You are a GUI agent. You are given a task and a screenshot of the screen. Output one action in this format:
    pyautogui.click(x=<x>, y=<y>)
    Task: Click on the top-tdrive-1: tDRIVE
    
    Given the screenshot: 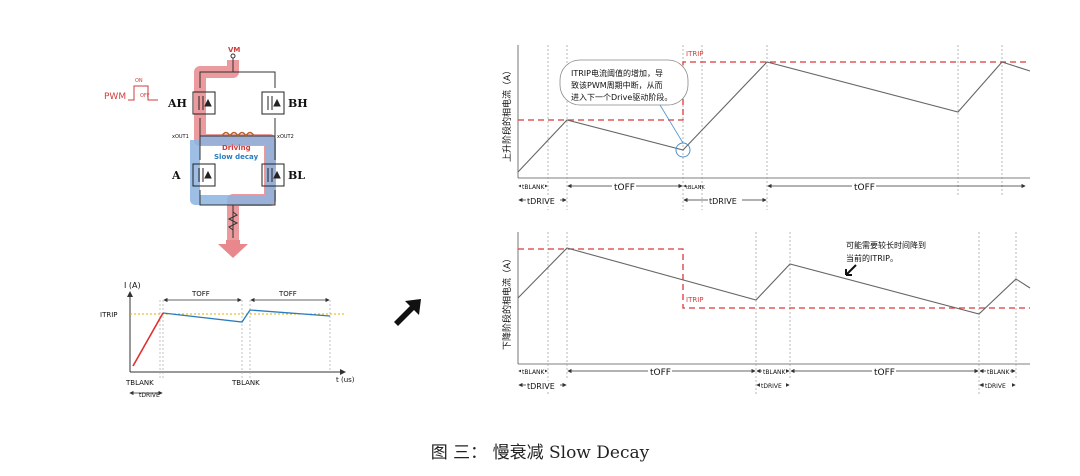 What is the action you would take?
    pyautogui.click(x=541, y=201)
    